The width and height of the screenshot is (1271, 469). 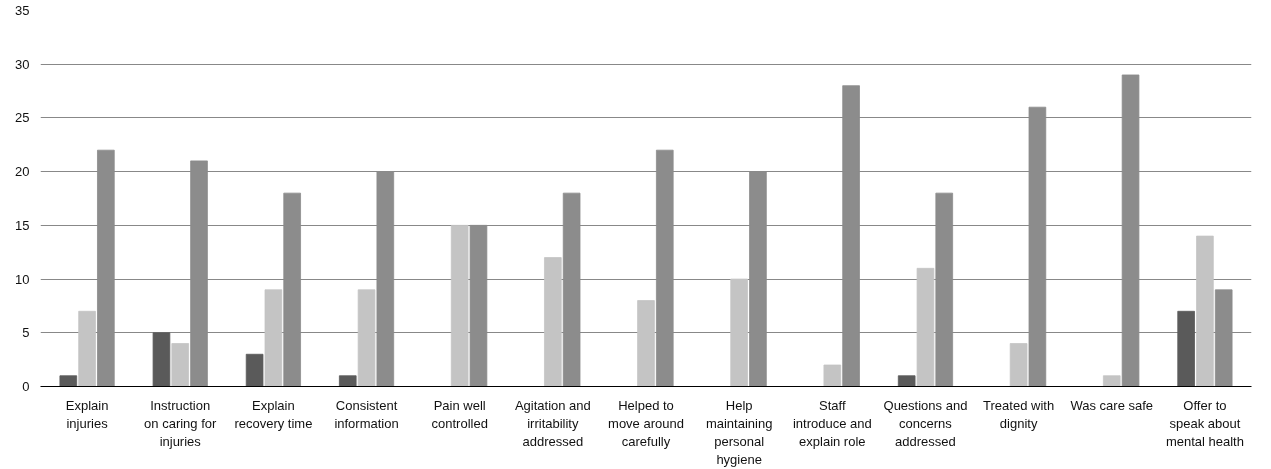 I want to click on y-tick-label: 5, so click(x=26, y=333).